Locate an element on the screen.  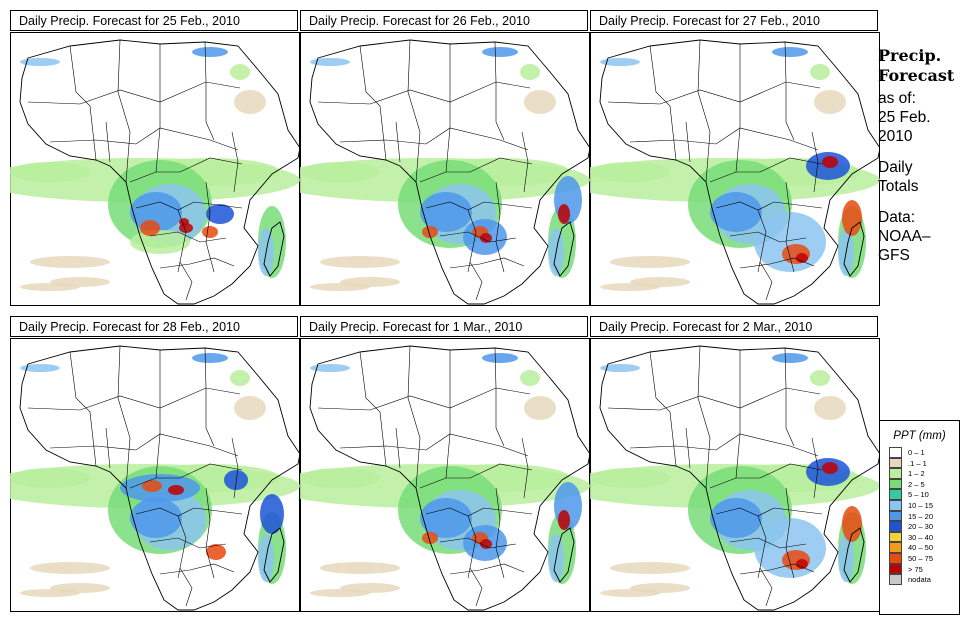
panel-title: Daily Precip. Forecast for 27 Feb., 2010 is located at coordinates (734, 20).